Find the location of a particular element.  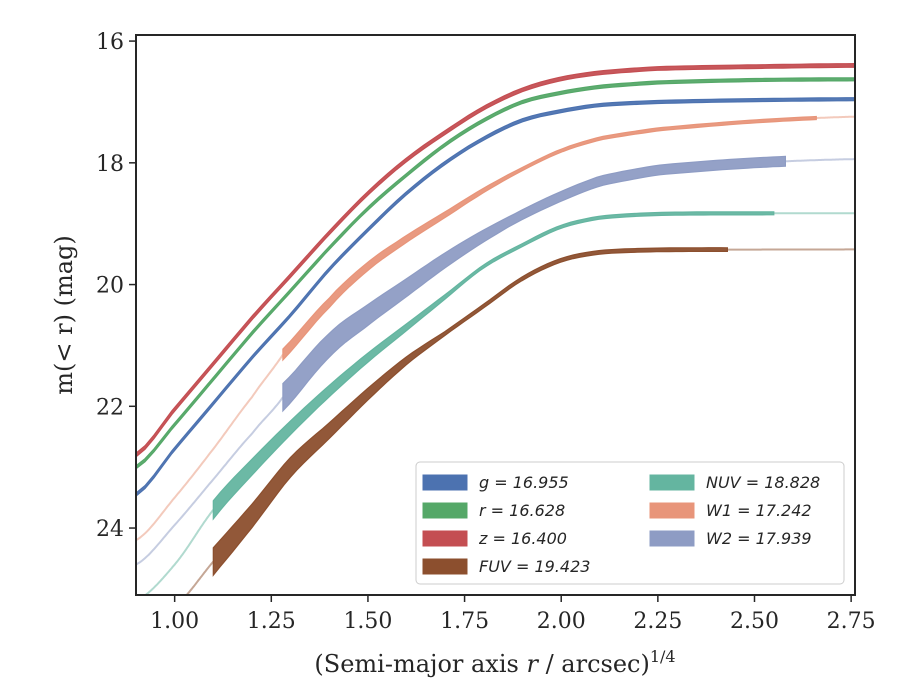

legend-label: FUV = 19.423 is located at coordinates (534, 566).